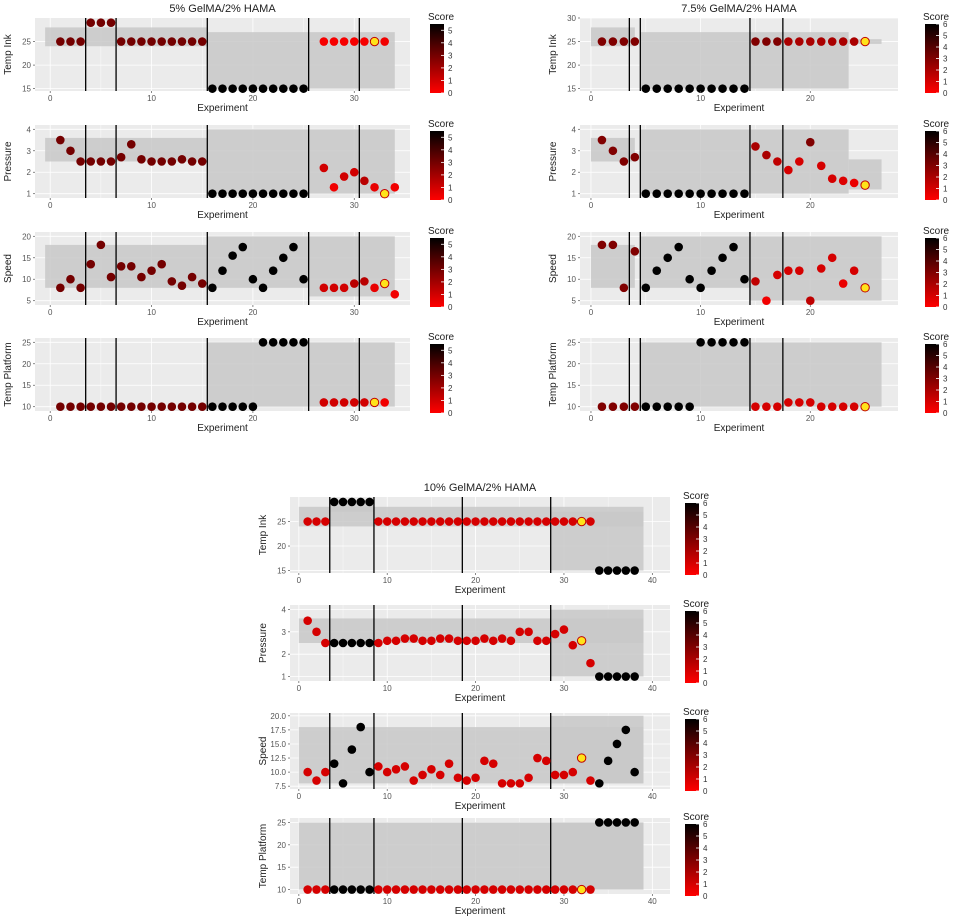 This screenshot has height=920, width=960. I want to click on x-tick-label: 40, so click(652, 688).